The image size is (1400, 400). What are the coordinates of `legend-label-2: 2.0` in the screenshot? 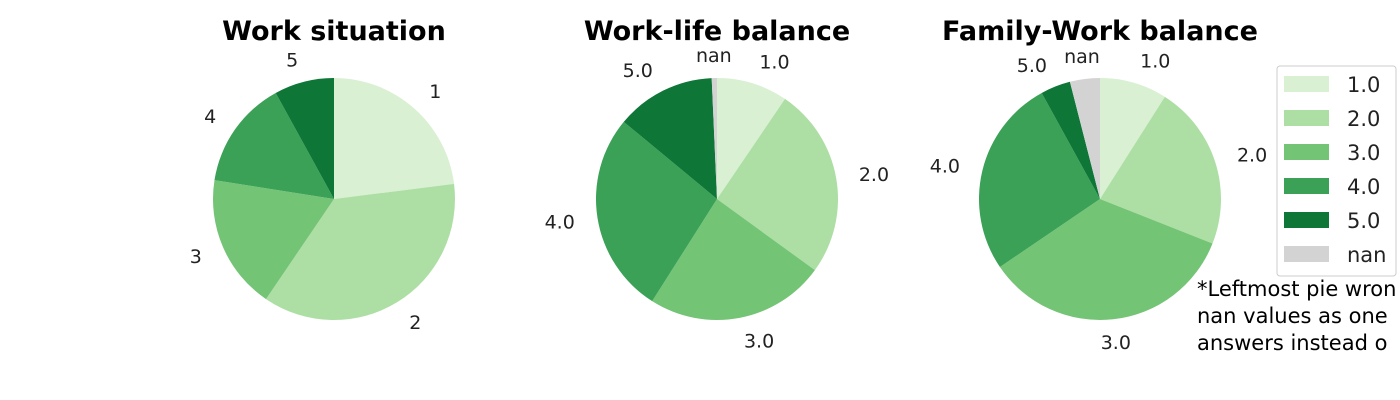 It's located at (1363, 119).